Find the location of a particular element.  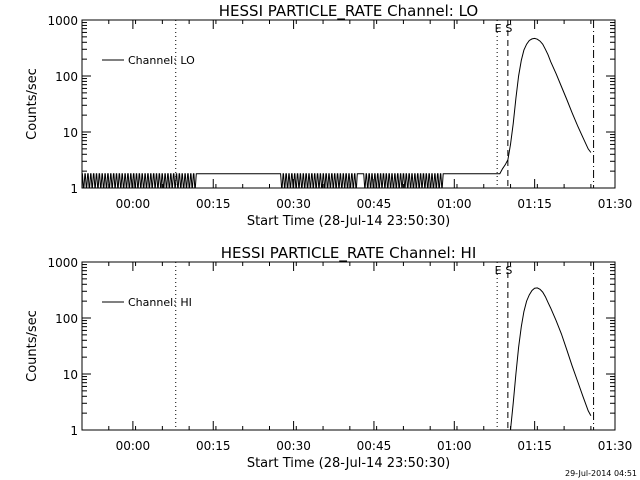

chart-title: HESSI PARTICLE_RATE Channel: LO is located at coordinates (348, 11).